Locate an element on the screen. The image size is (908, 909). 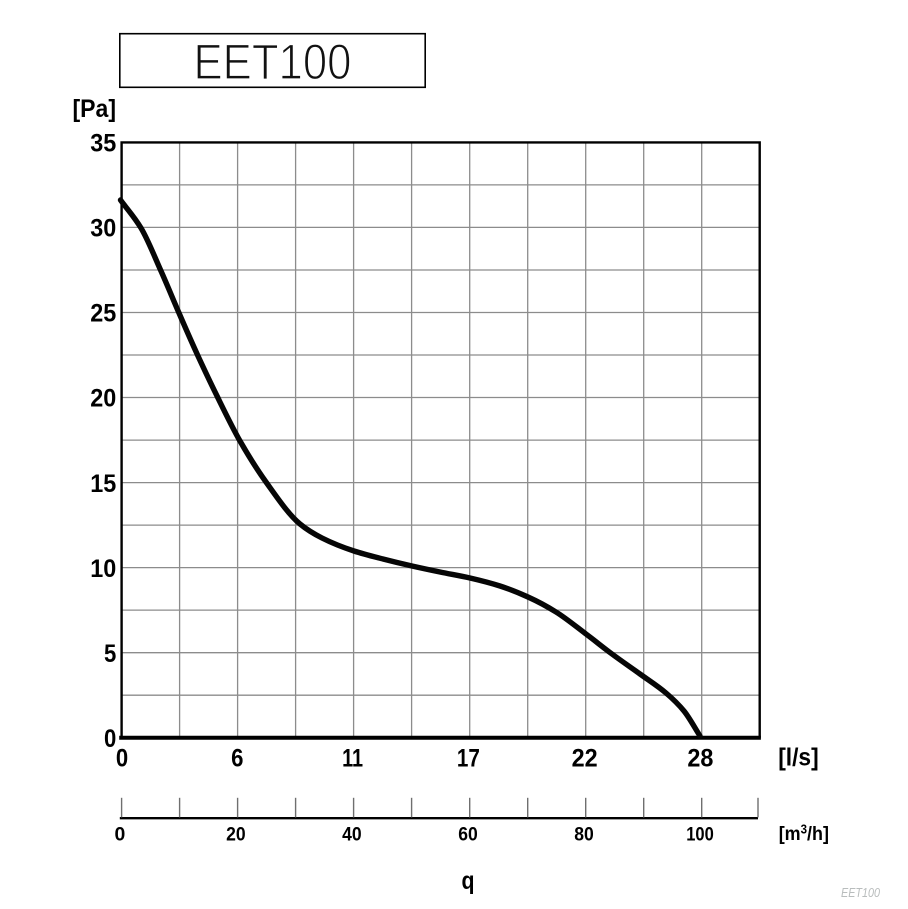
svg-text: 5 is located at coordinates (110, 654).